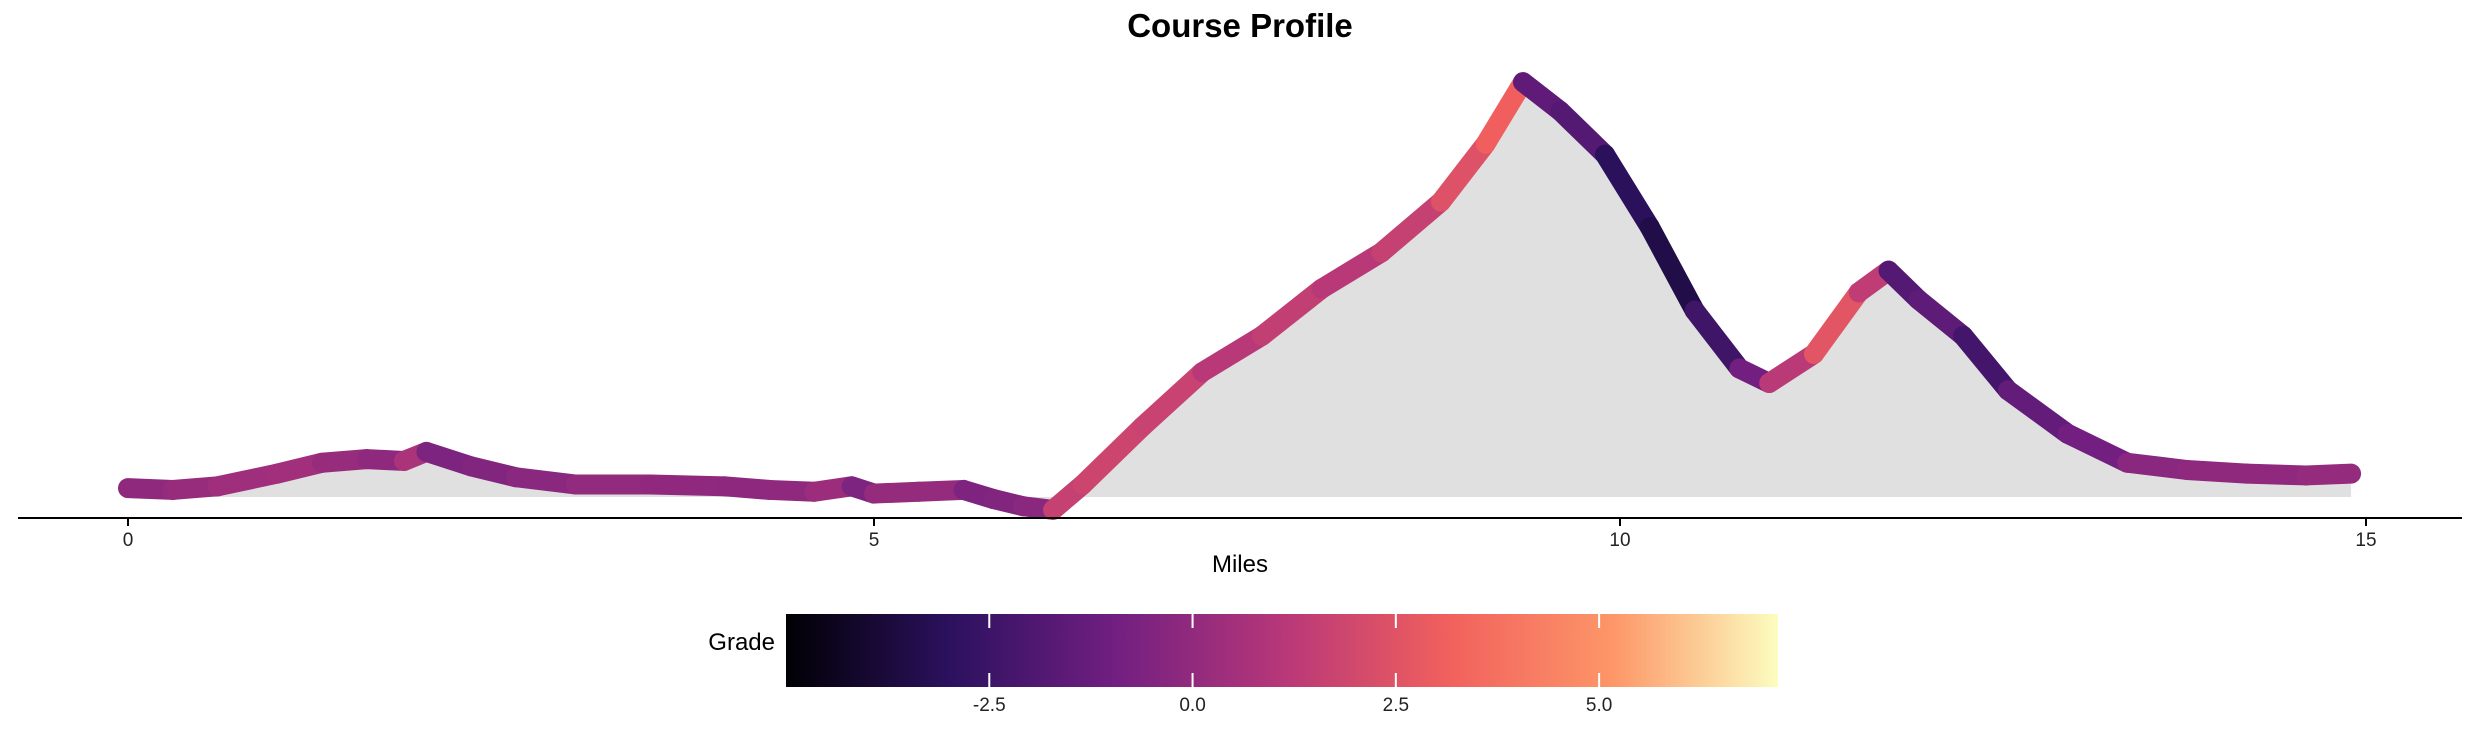  Describe the element at coordinates (741, 642) in the screenshot. I see `legend-title: Grade` at that location.